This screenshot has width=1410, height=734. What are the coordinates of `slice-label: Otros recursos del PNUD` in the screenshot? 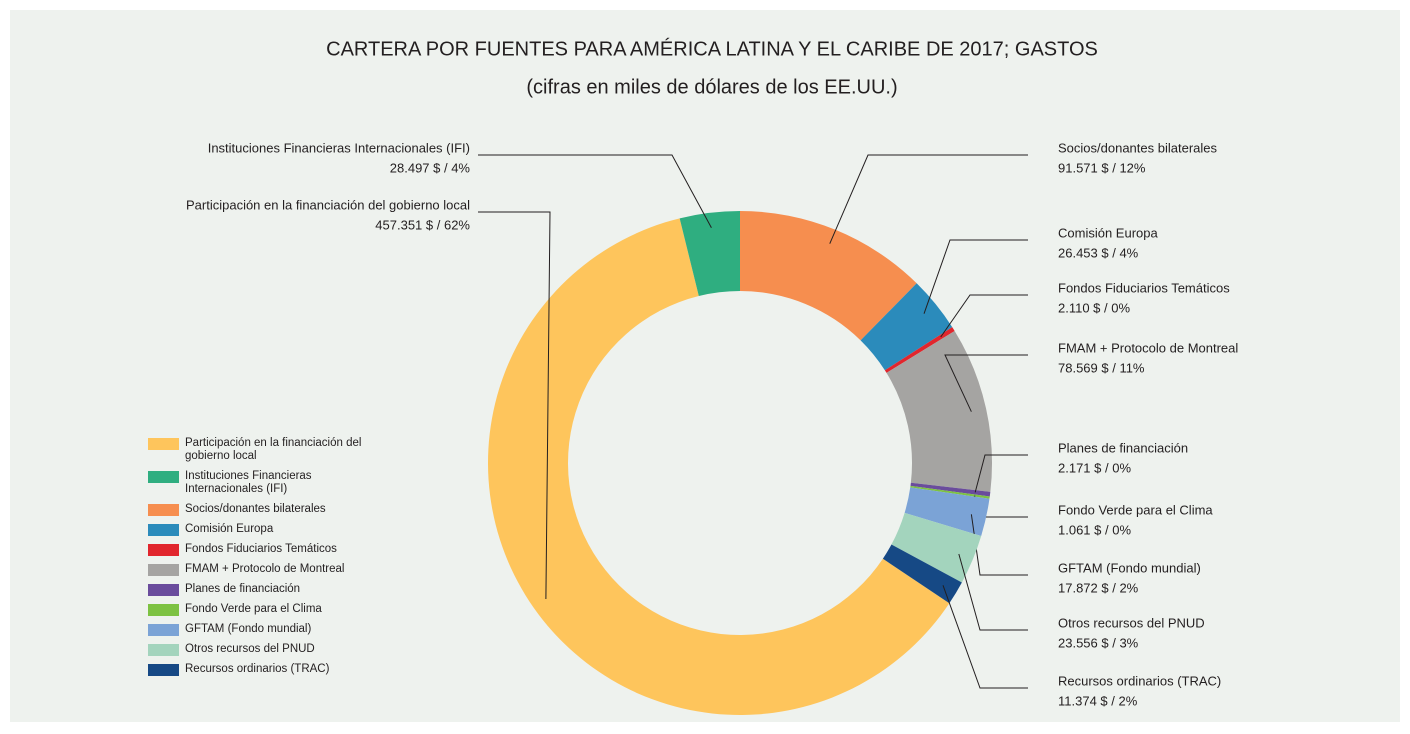 It's located at (1131, 622).